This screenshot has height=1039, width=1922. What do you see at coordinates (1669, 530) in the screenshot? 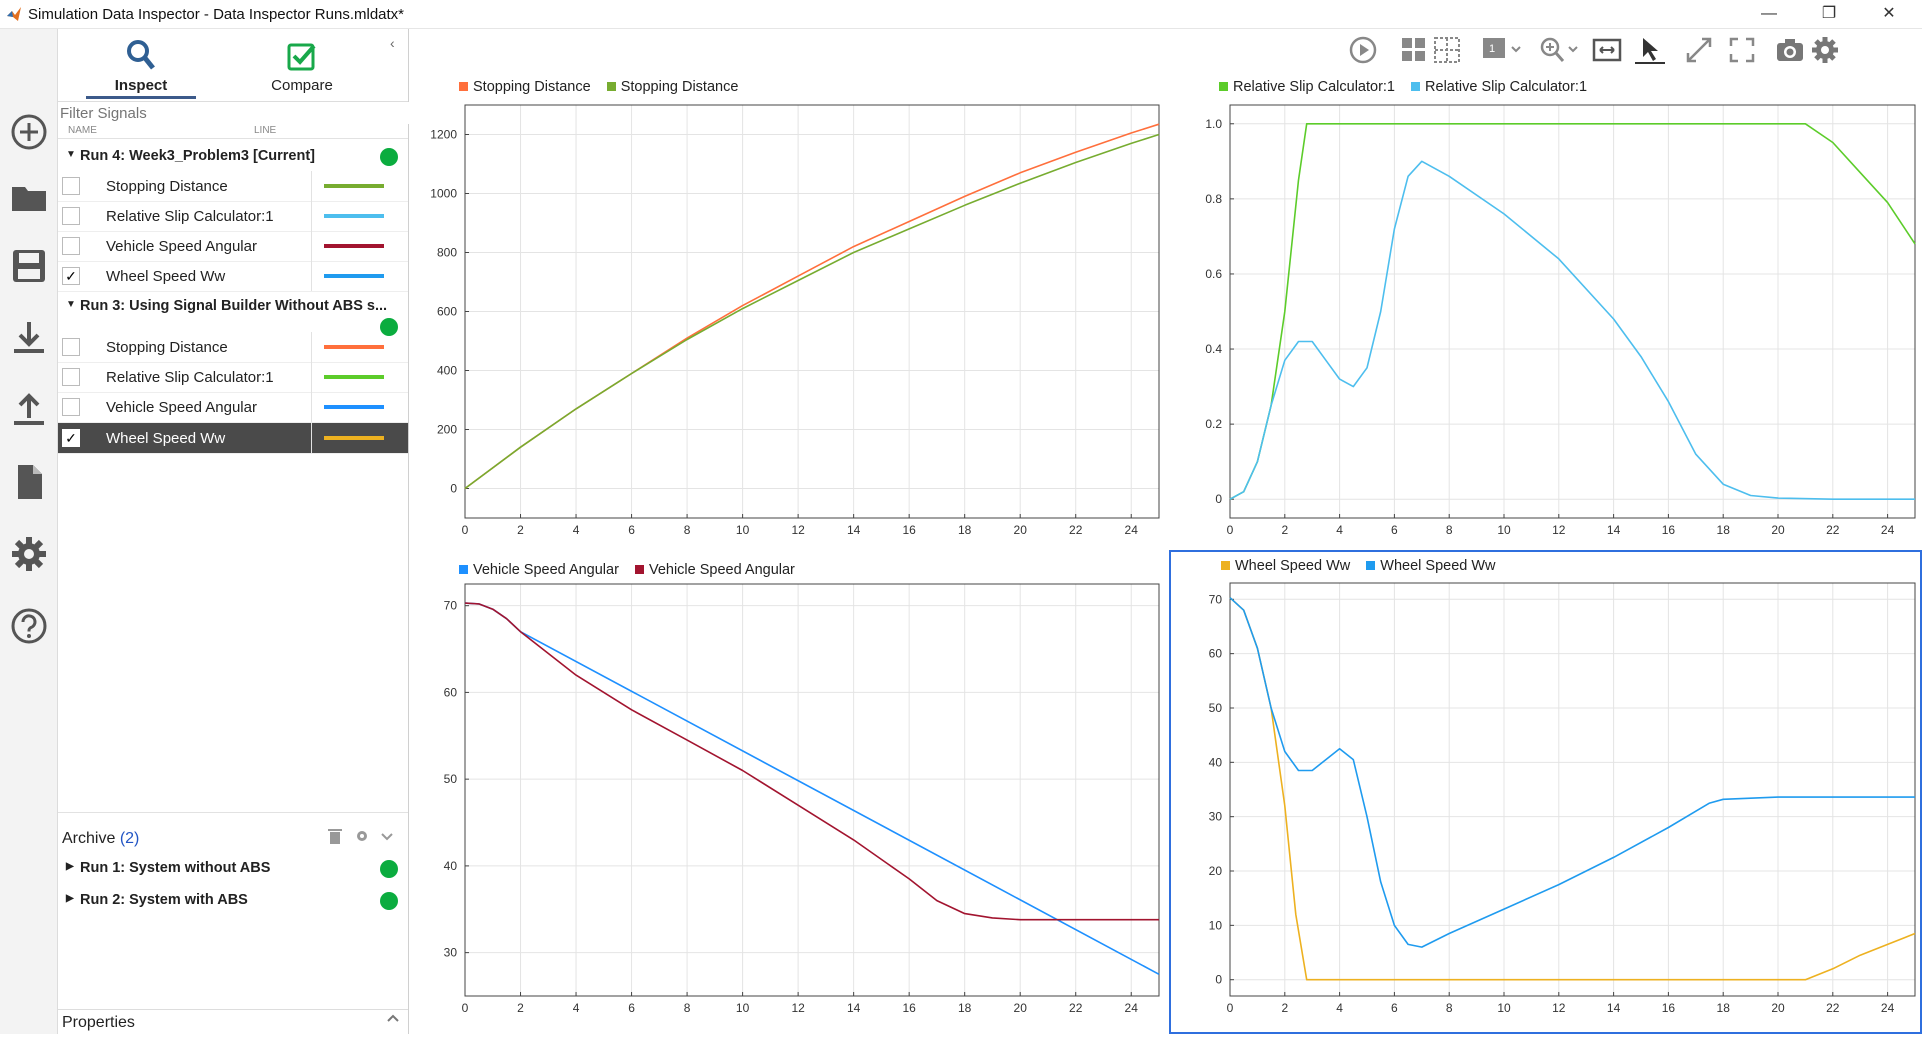
I see `x-tick-label: 16` at bounding box center [1669, 530].